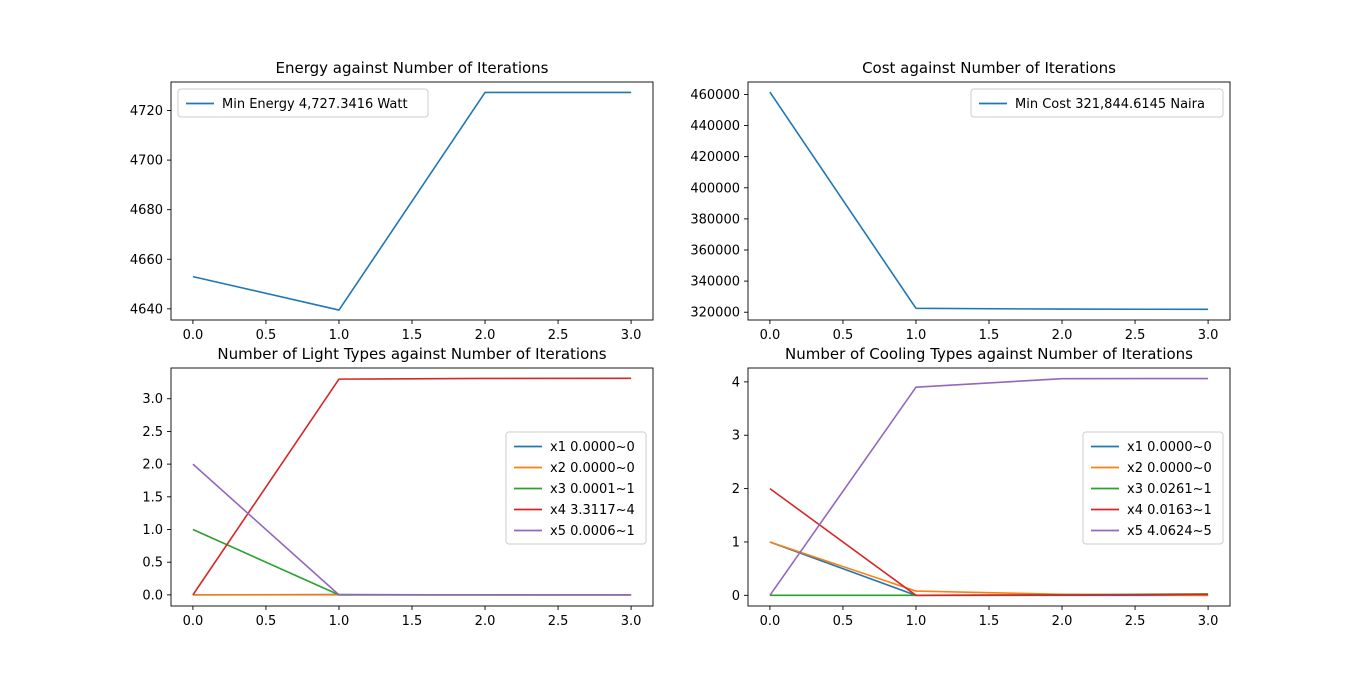  What do you see at coordinates (152, 497) in the screenshot?
I see `y-tick-label: 1.5` at bounding box center [152, 497].